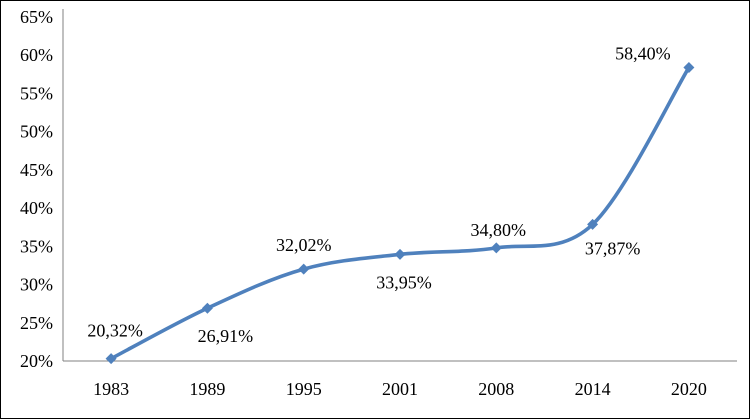  I want to click on x-tick-label: 2001, so click(400, 389).